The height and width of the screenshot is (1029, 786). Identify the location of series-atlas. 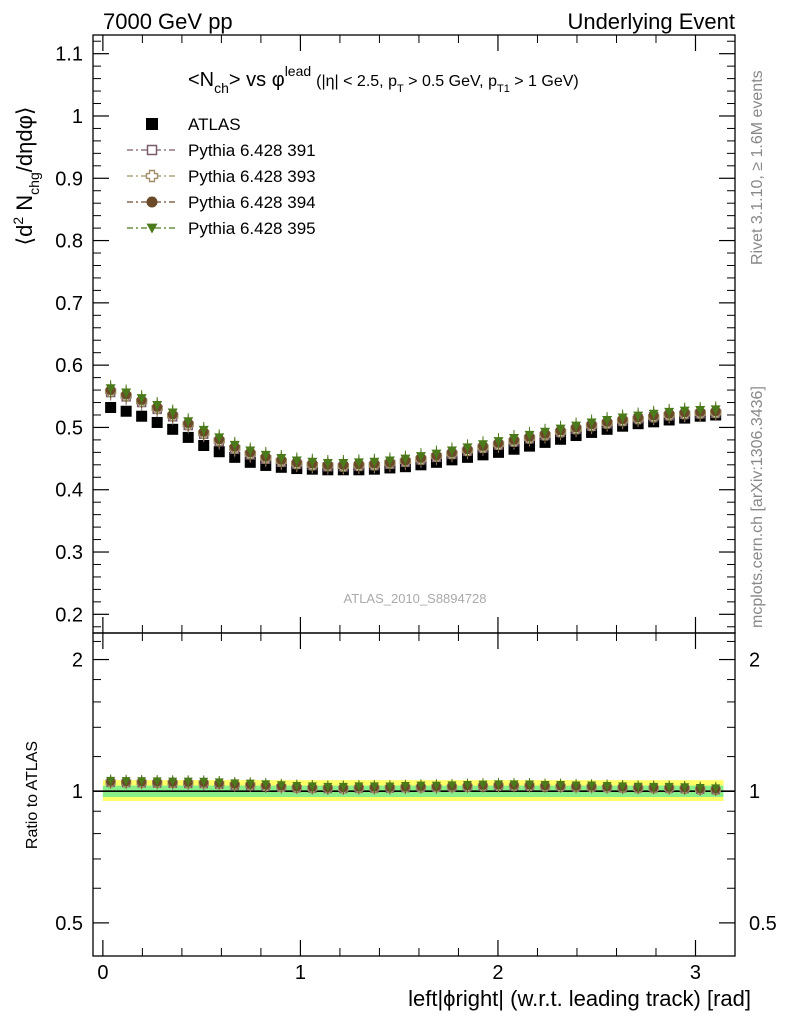
(413, 439).